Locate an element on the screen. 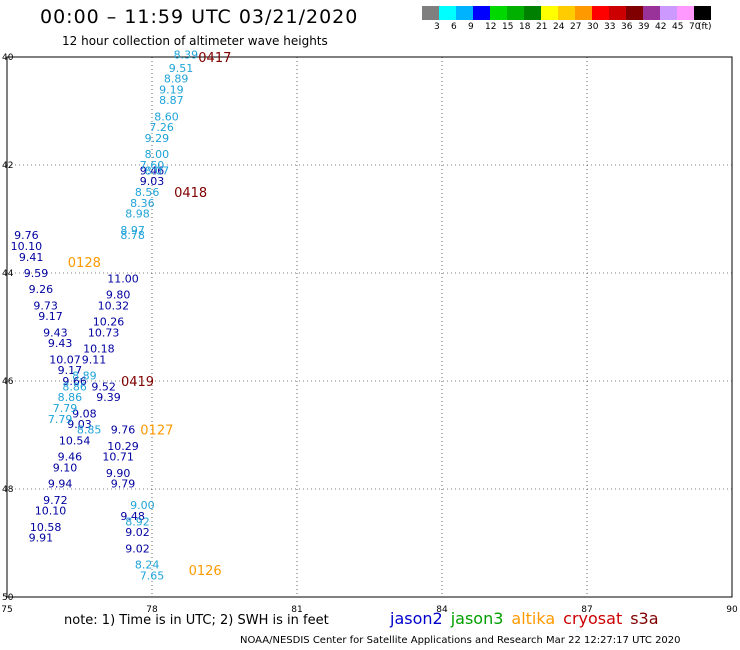  lat-tick-label: 48 is located at coordinates (8, 490).